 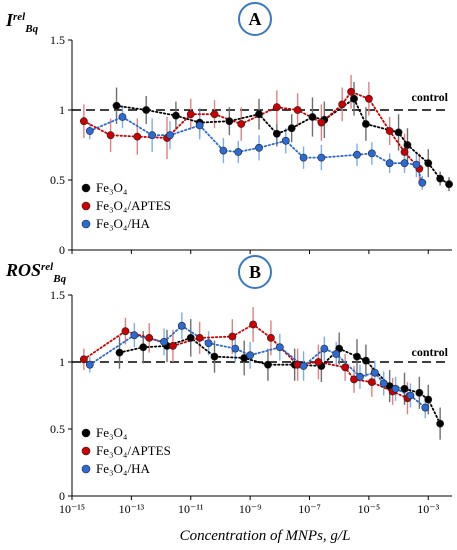 What do you see at coordinates (62, 250) in the screenshot?
I see `panel-a-y-tick-label: 0` at bounding box center [62, 250].